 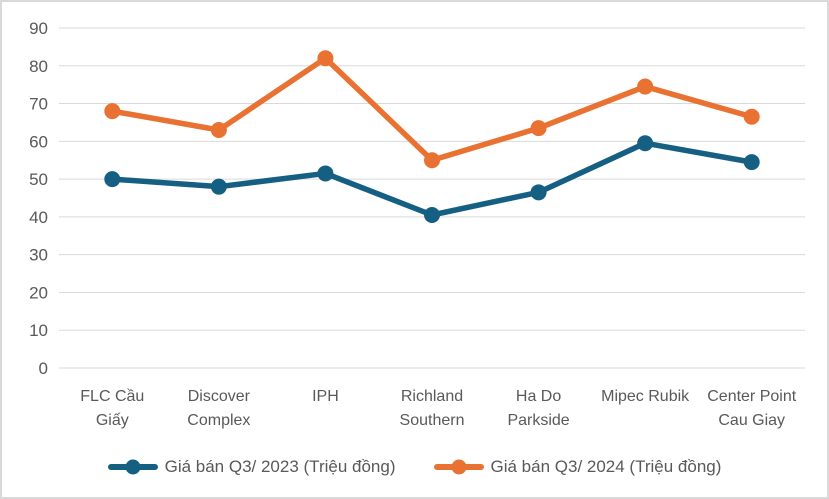 I want to click on legend-line-swatch-2024, so click(x=458, y=467).